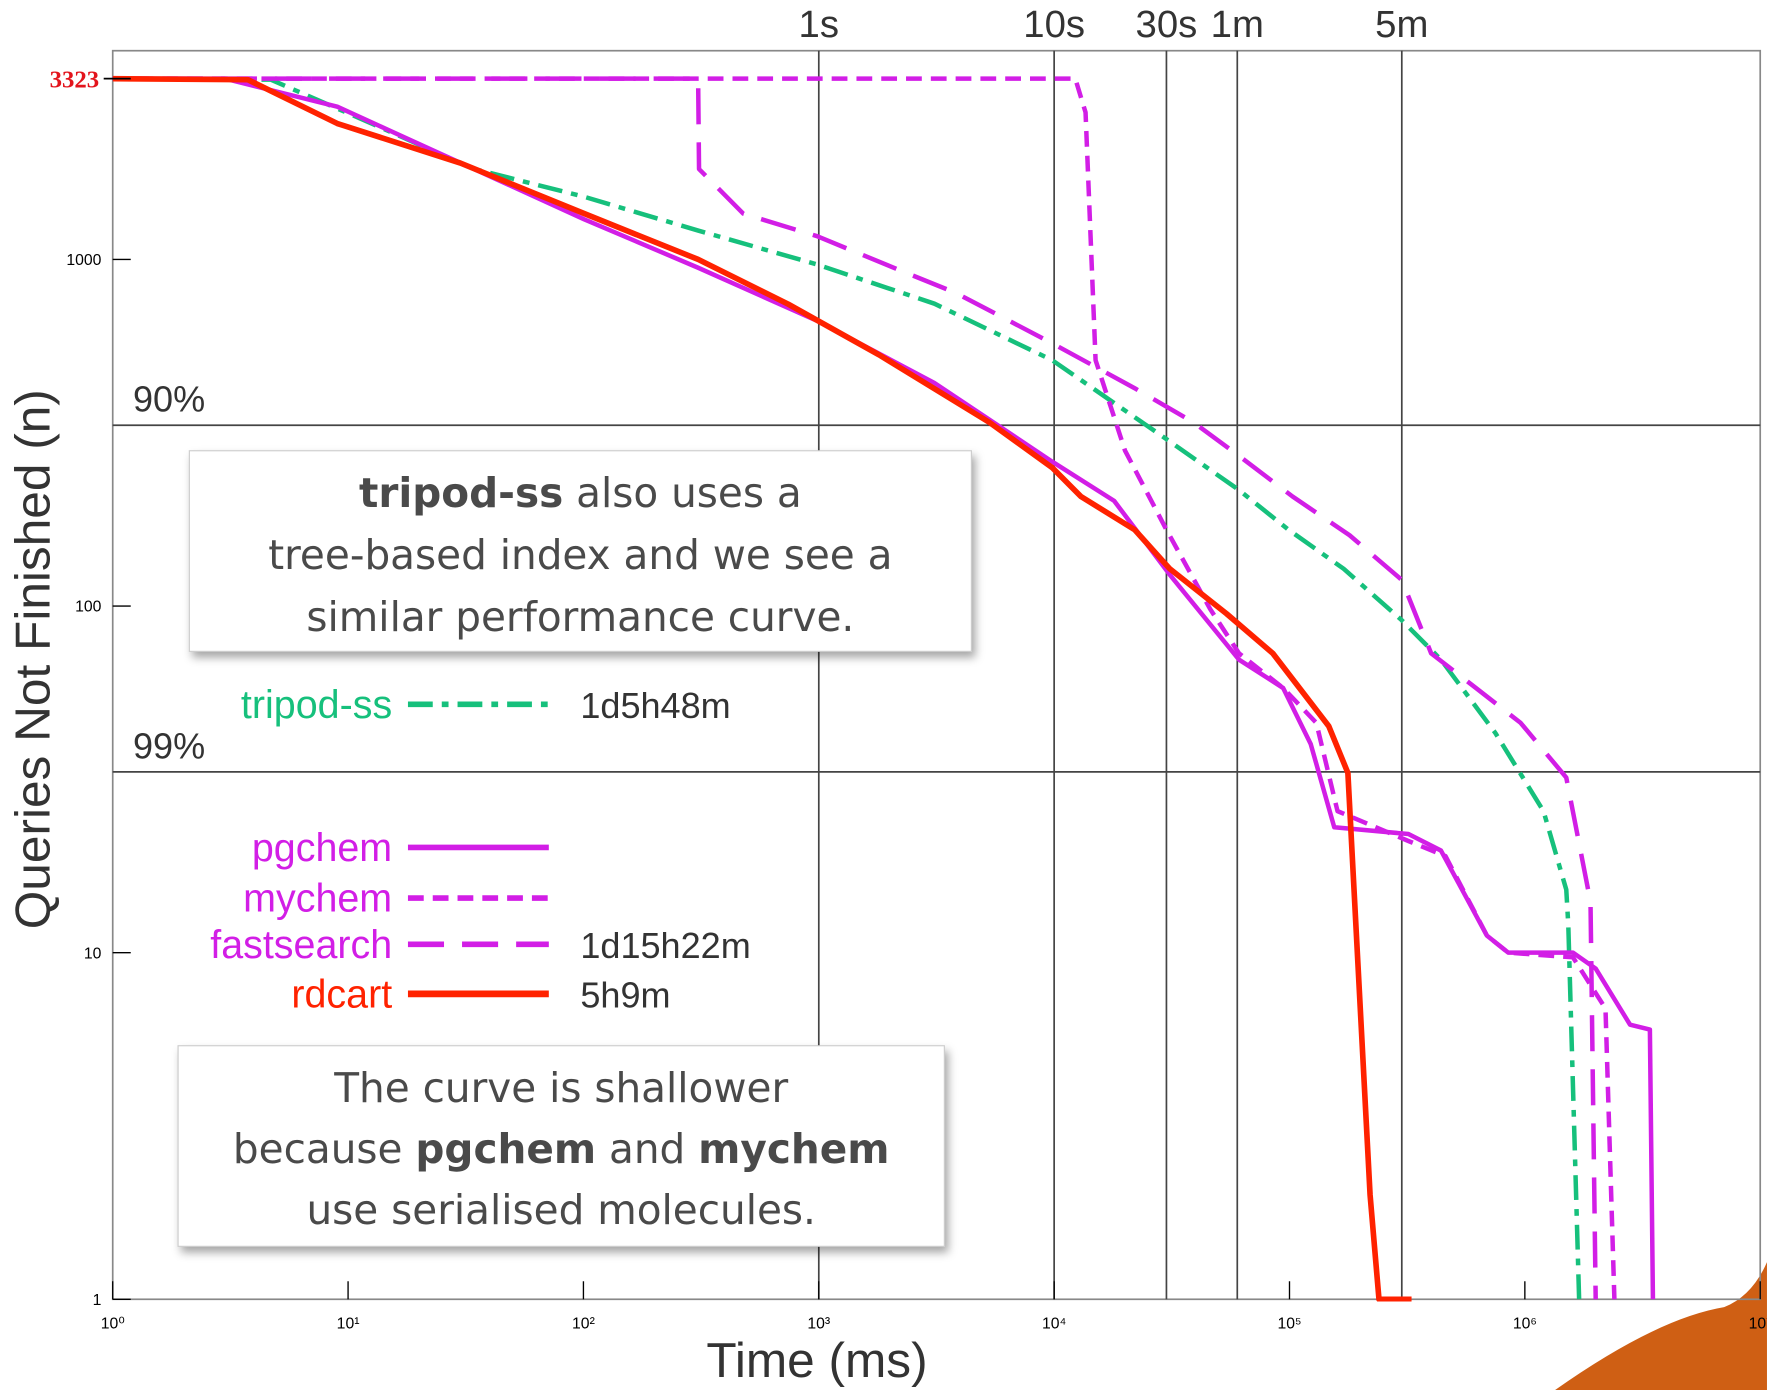  Describe the element at coordinates (93, 953) in the screenshot. I see `y-tick-label: 10` at that location.